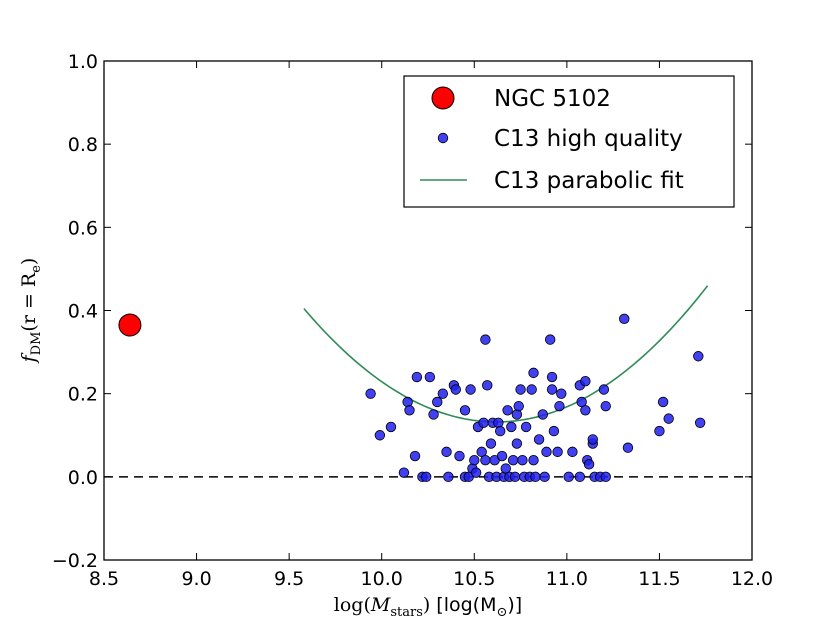 Image resolution: width=830 pixels, height=623 pixels. Describe the element at coordinates (501, 612) in the screenshot. I see `x-label-sun: ⊙` at that location.